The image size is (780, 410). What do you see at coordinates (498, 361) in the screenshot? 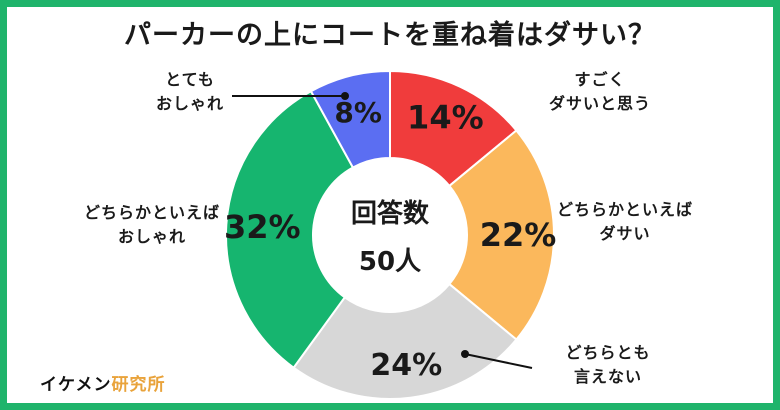
I see `leader-line` at bounding box center [498, 361].